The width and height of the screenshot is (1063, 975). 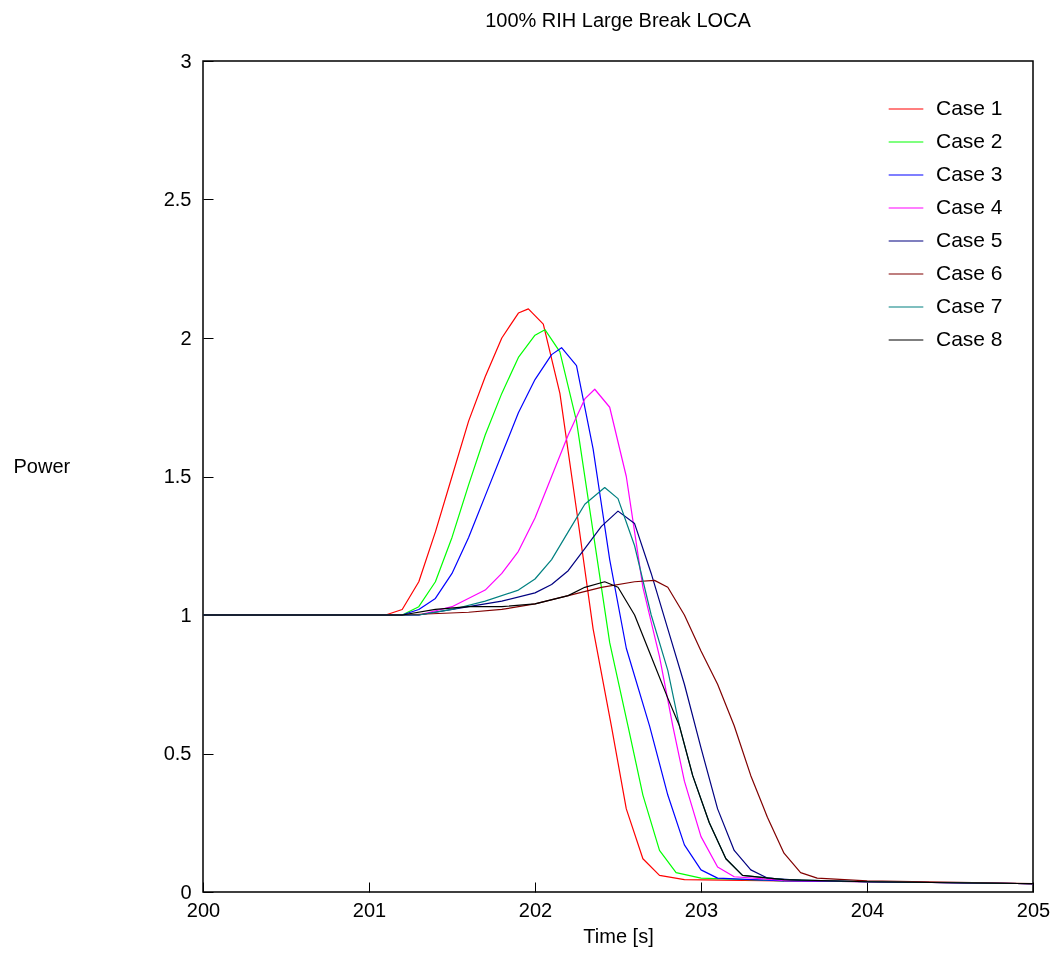 What do you see at coordinates (969, 305) in the screenshot?
I see `legend-label: Case 7` at bounding box center [969, 305].